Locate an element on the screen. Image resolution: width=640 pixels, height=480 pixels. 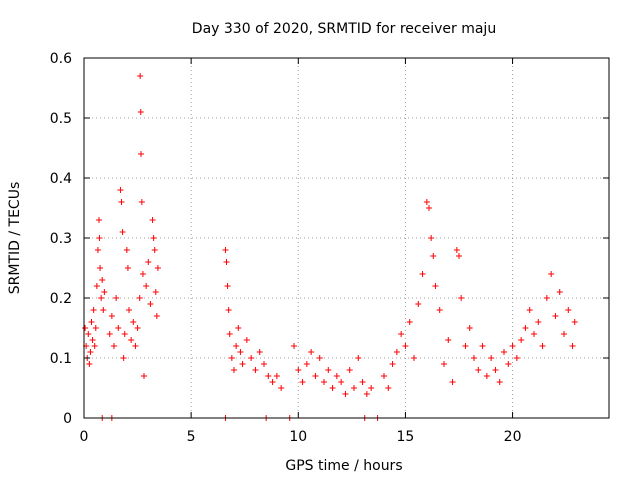
x-tick-label: 15 is located at coordinates (406, 437).